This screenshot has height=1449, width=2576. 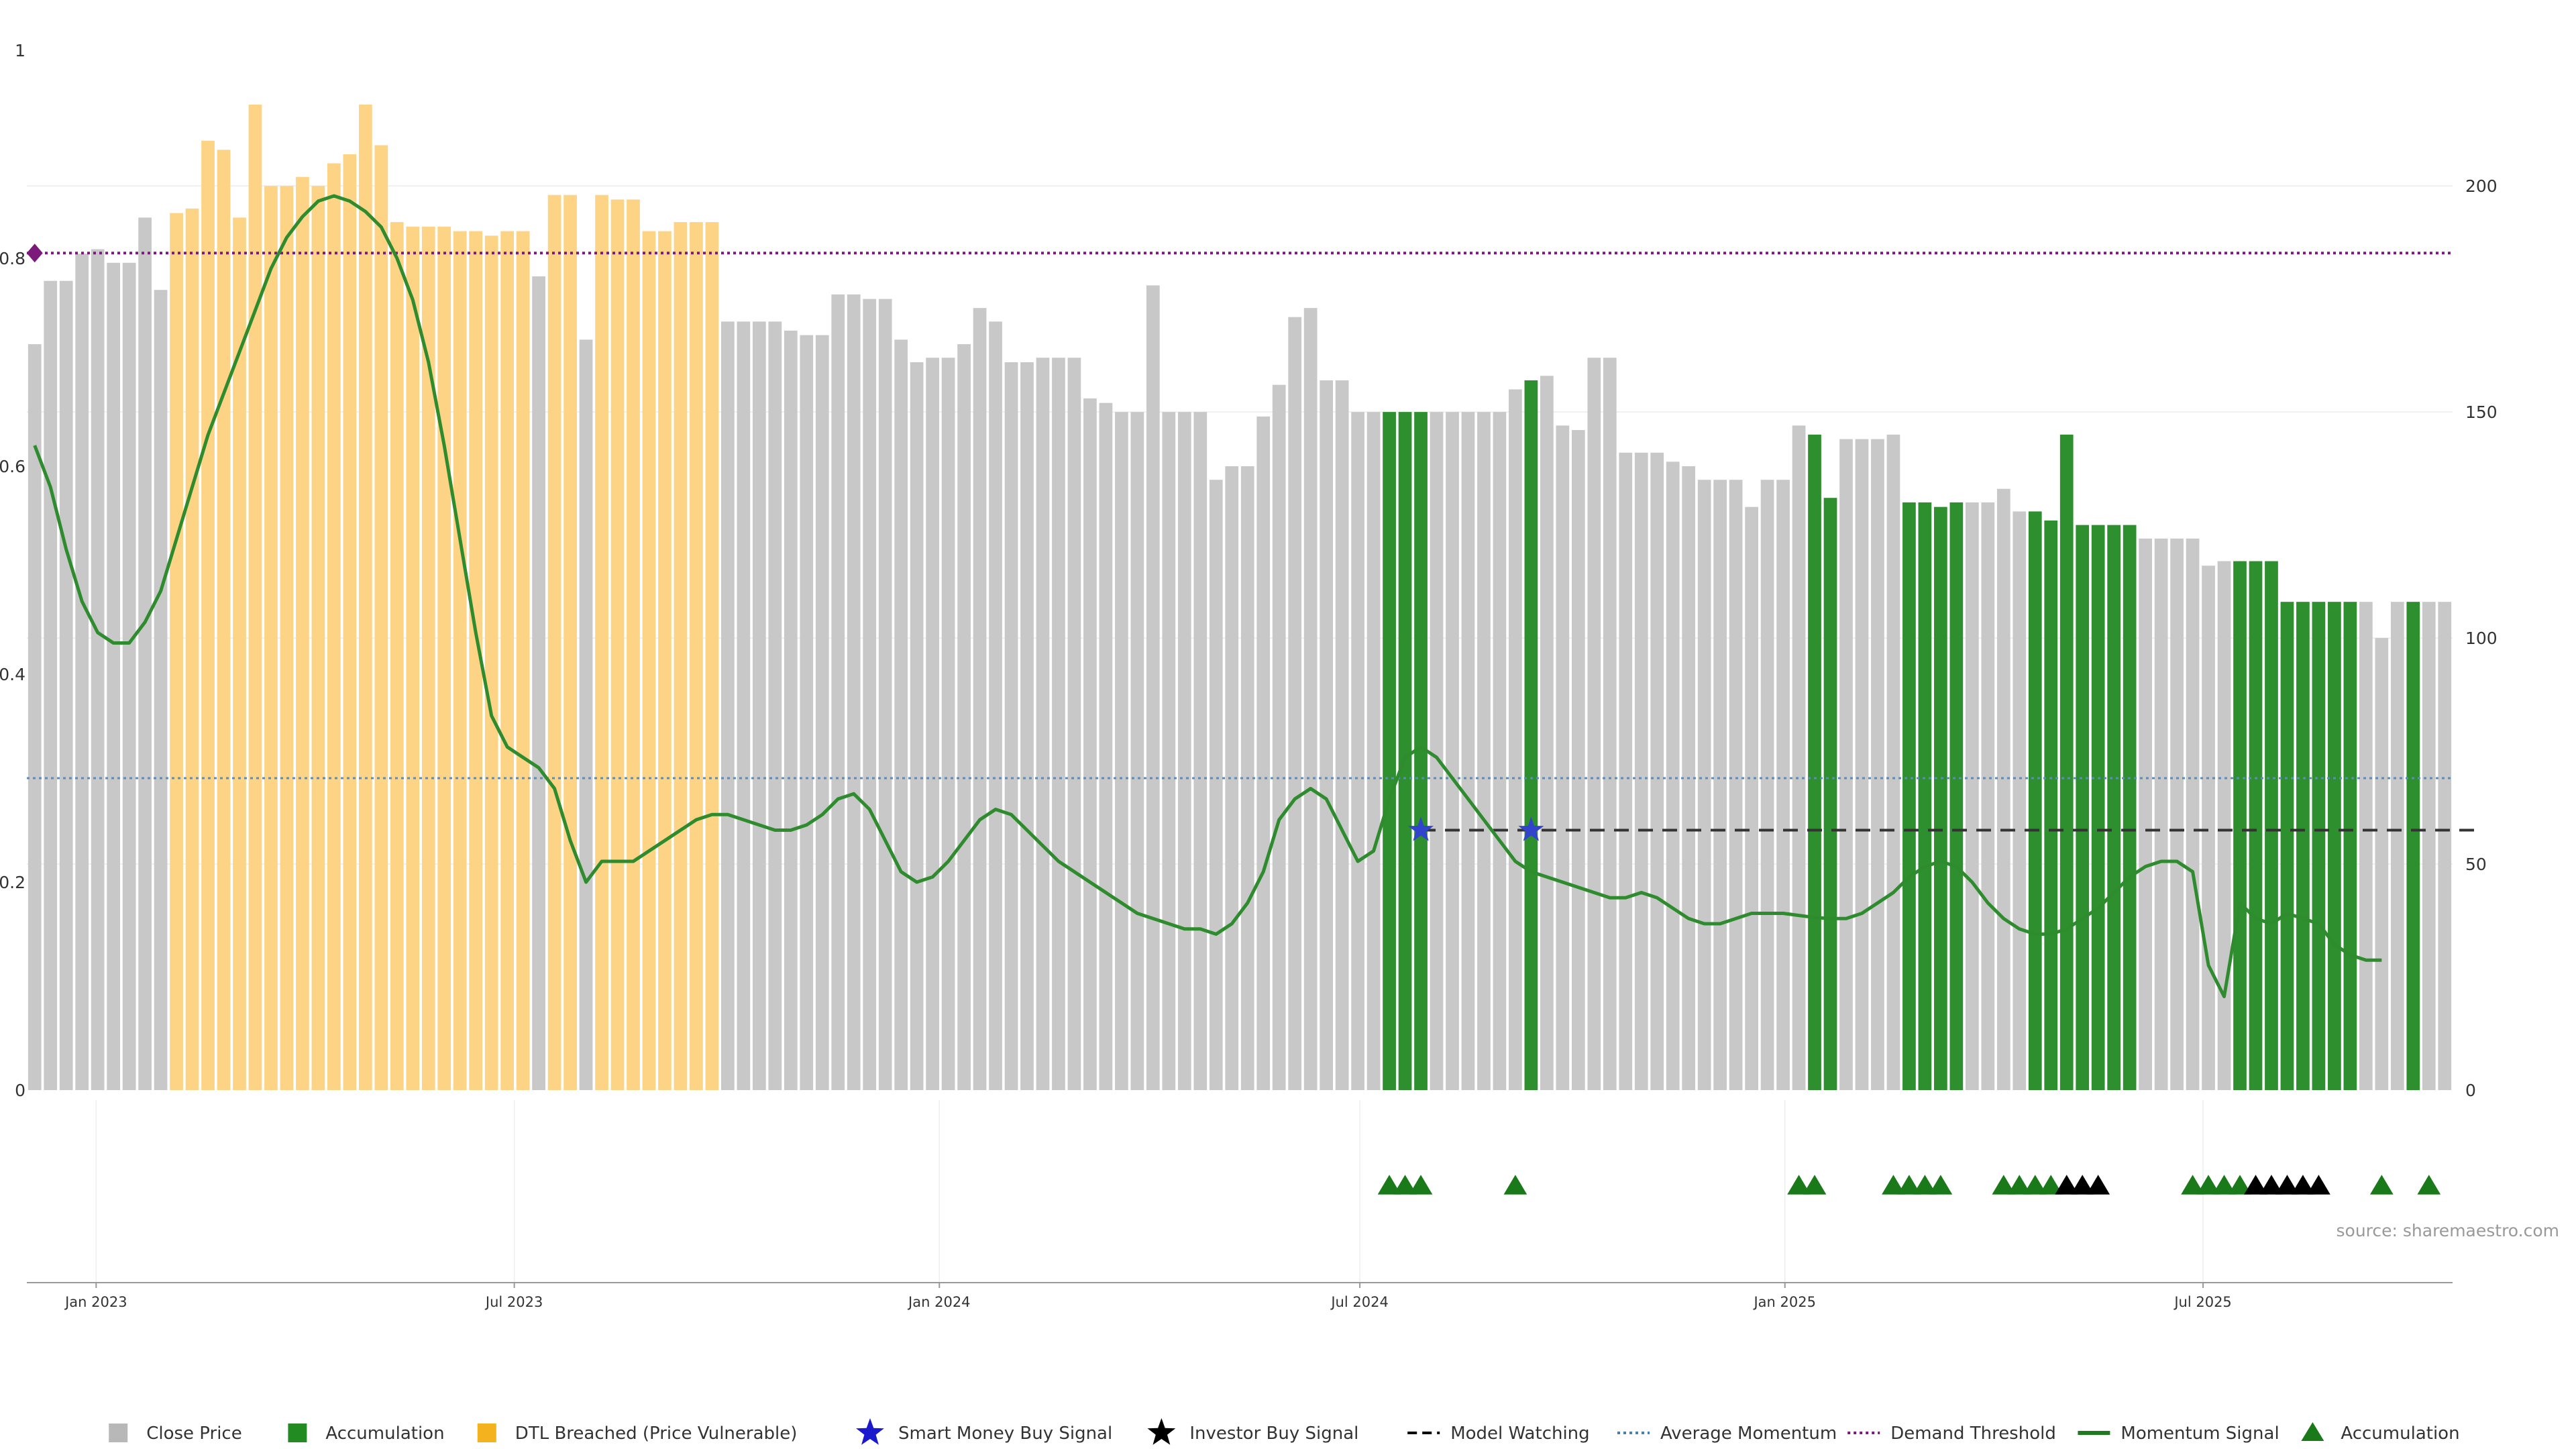 What do you see at coordinates (1421, 828) in the screenshot?
I see `smart-money-buy-star` at bounding box center [1421, 828].